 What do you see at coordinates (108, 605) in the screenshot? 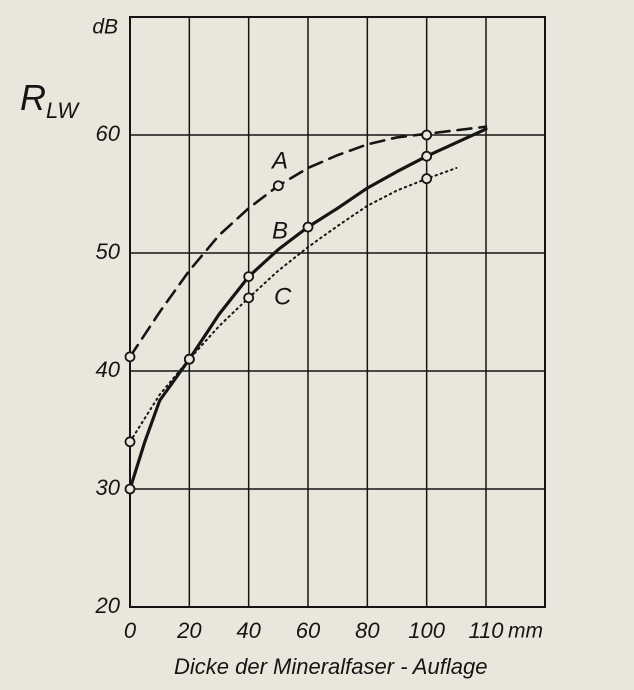
I see `y-tick-label: 20` at bounding box center [108, 605].